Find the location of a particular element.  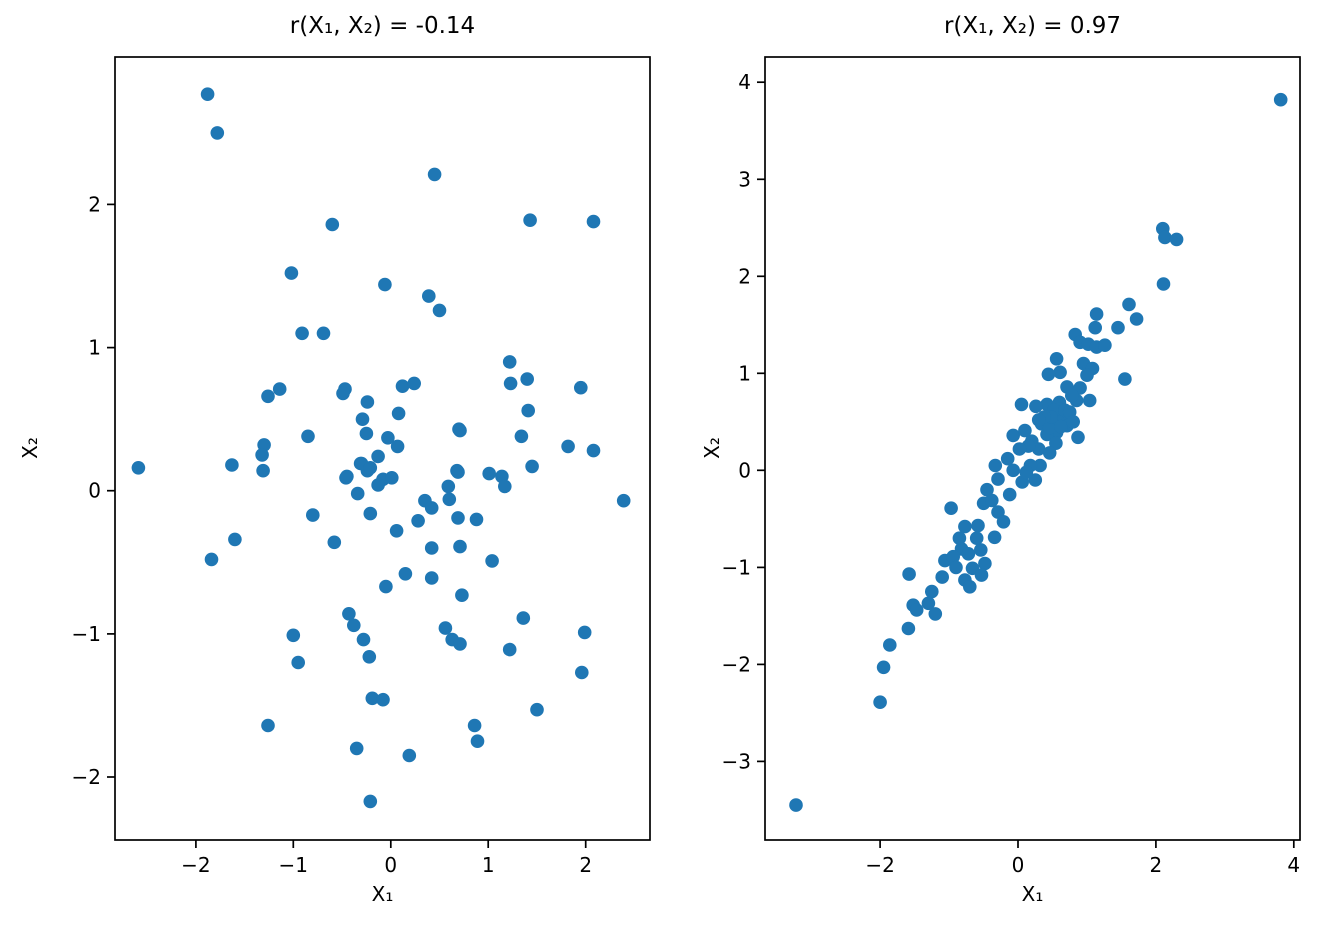

y-tick-label: 1 is located at coordinates (94, 348).